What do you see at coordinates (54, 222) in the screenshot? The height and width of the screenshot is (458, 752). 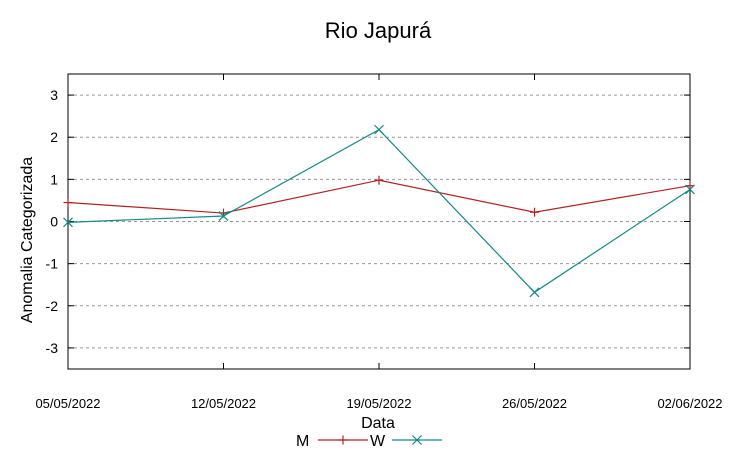 I see `y-tick-label: 0` at bounding box center [54, 222].